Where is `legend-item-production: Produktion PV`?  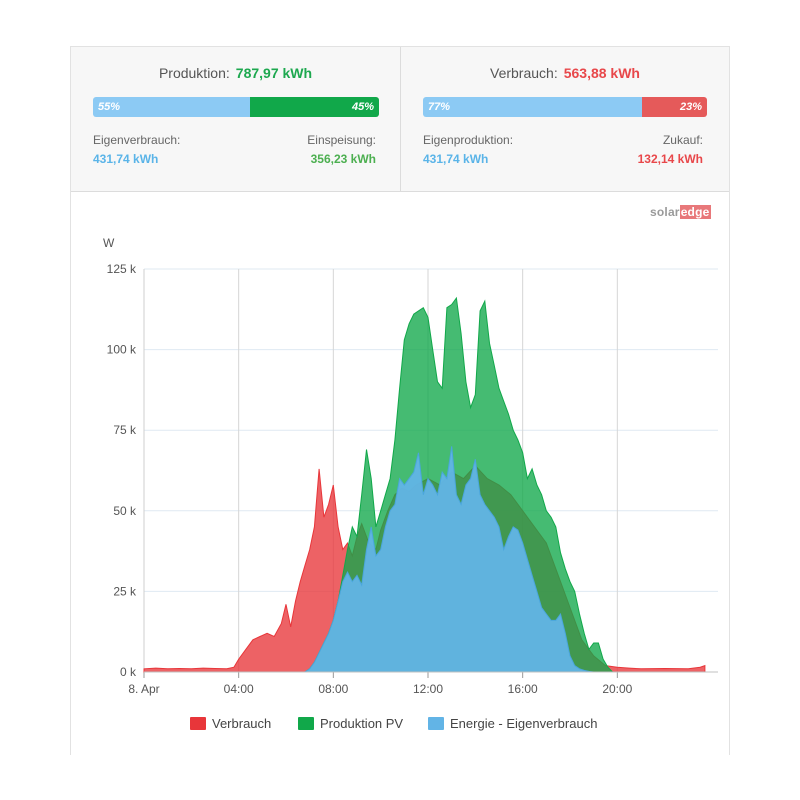 legend-item-production: Produktion PV is located at coordinates (350, 723).